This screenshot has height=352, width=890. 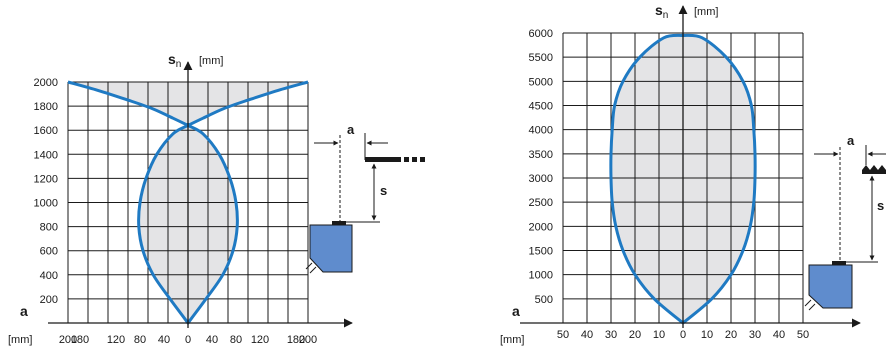 What do you see at coordinates (512, 340) in the screenshot?
I see `right-chart-x-unit: [mm]` at bounding box center [512, 340].